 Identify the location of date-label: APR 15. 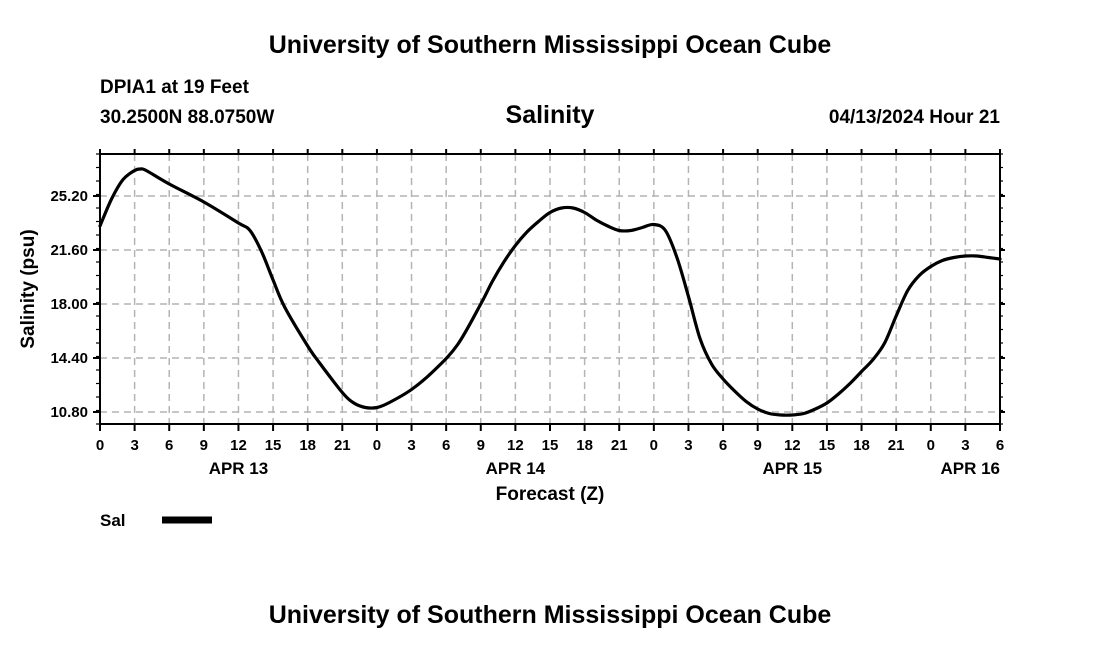
(793, 468).